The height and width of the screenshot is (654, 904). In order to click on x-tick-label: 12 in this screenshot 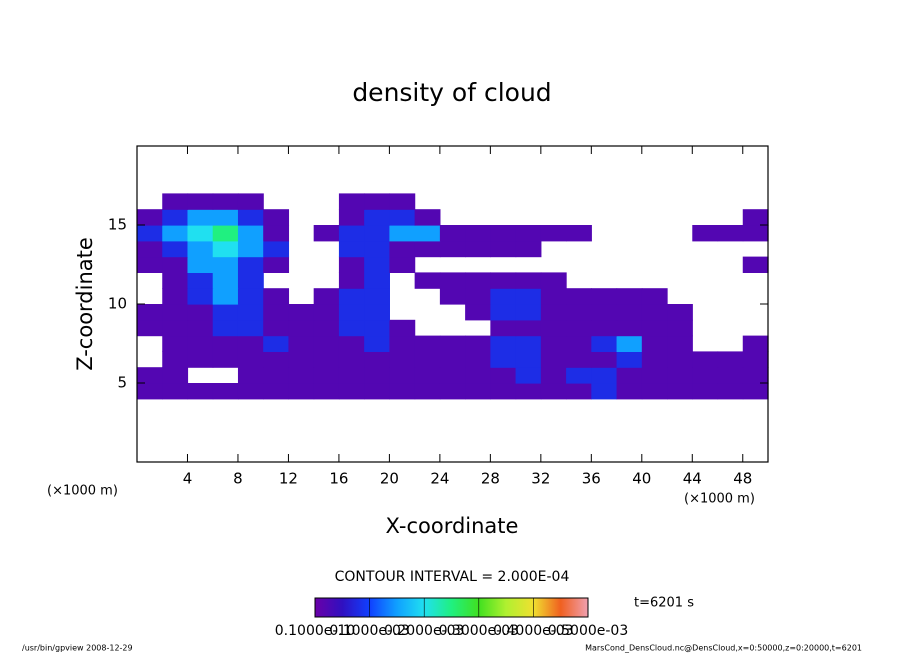, I will do `click(288, 479)`.